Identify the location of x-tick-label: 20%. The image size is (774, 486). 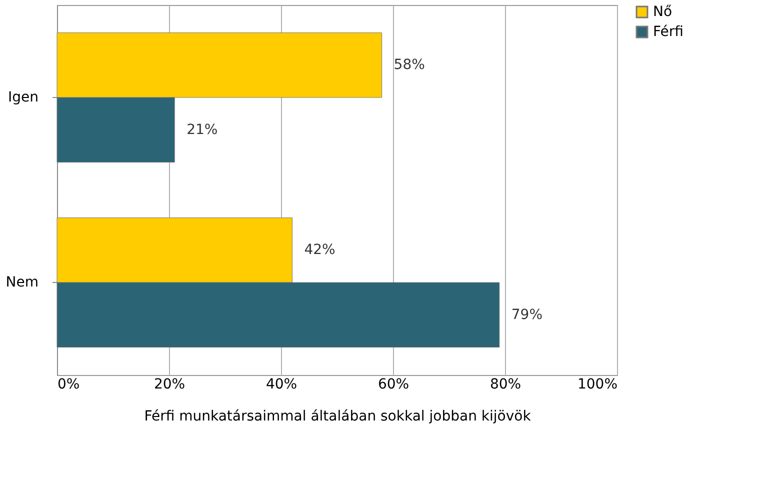
(170, 384).